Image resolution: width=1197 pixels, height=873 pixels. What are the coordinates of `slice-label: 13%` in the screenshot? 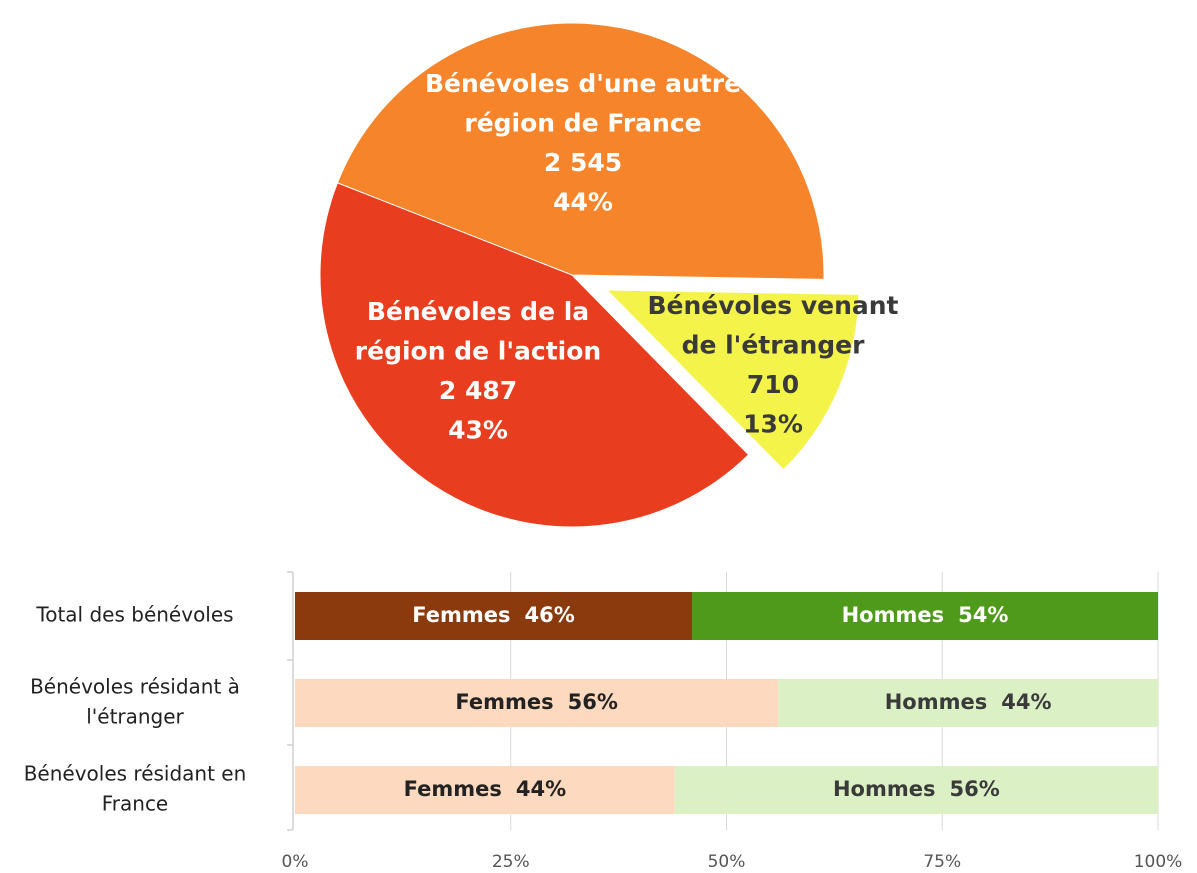 It's located at (773, 424).